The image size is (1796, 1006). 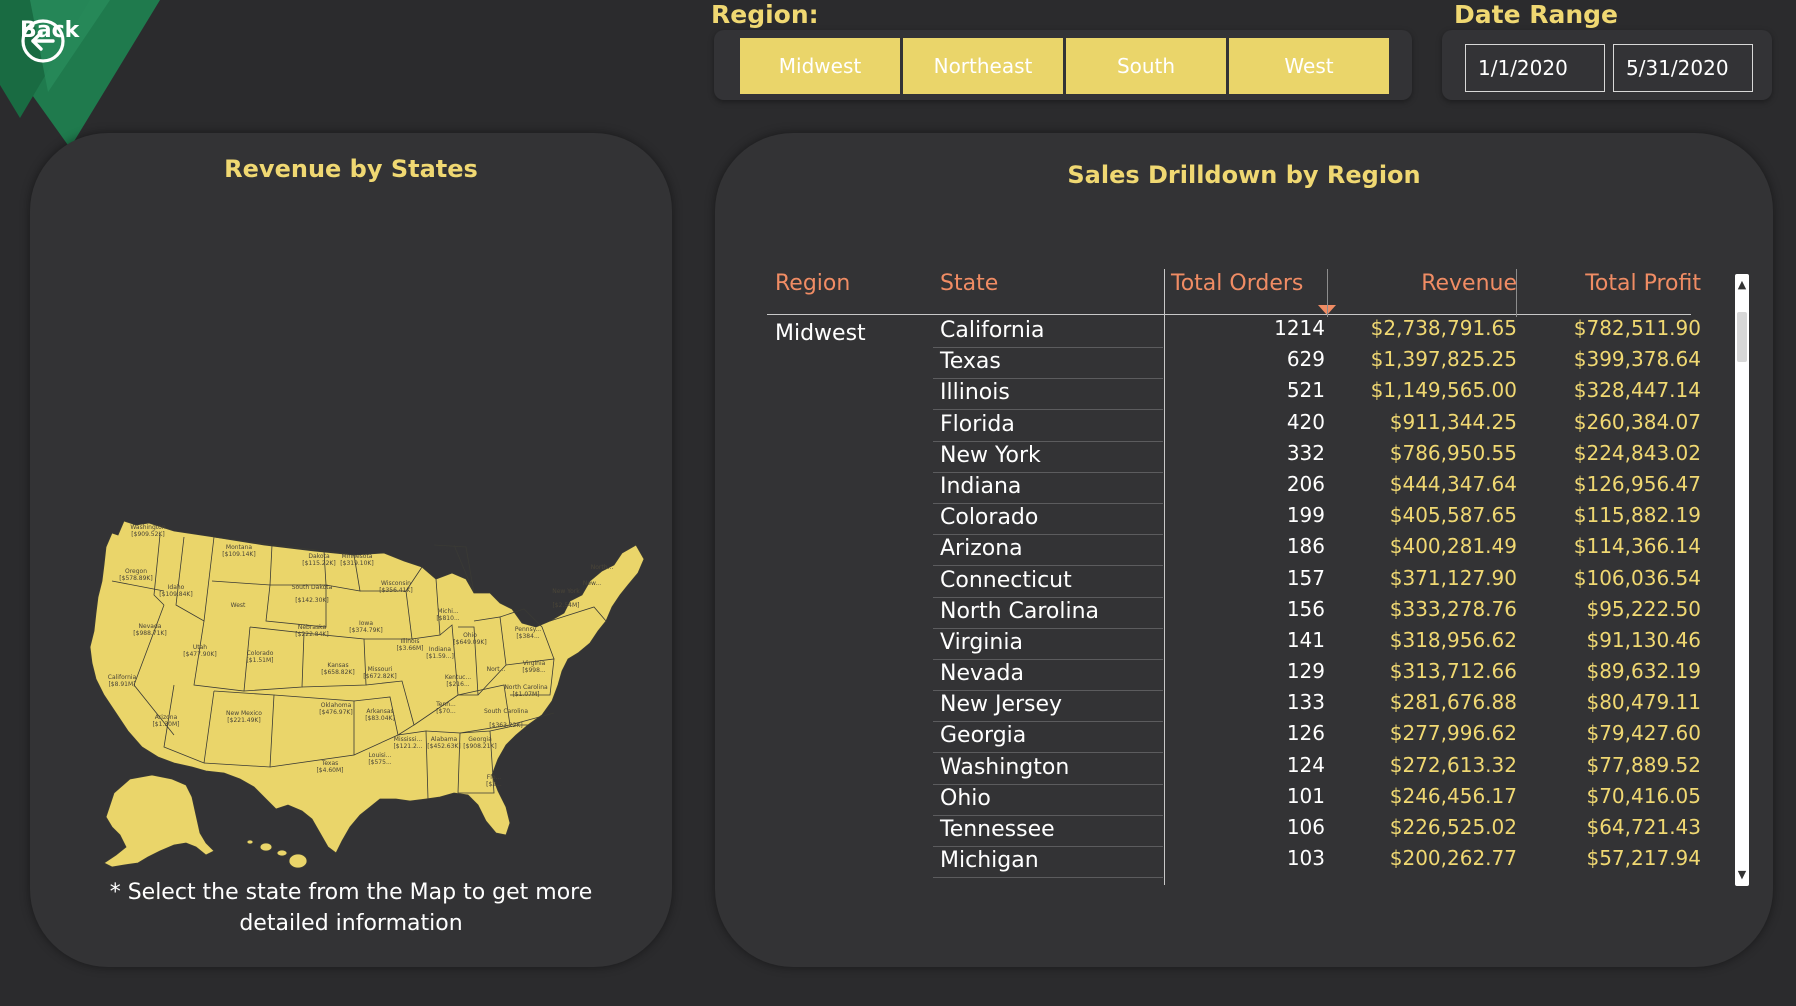 What do you see at coordinates (1238, 582) in the screenshot?
I see `table-row: Connecticut 157 $371,127.90 $106,036.54` at bounding box center [1238, 582].